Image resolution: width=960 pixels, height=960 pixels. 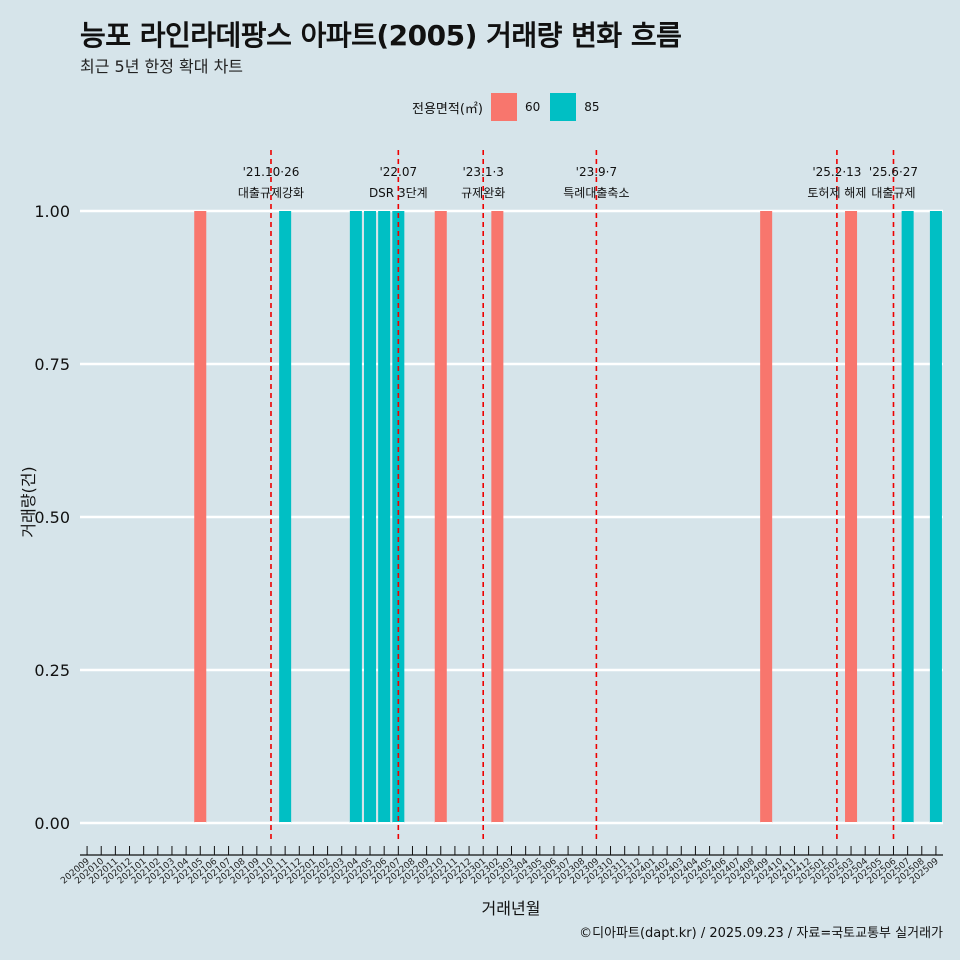 I want to click on event-label: DSR 3단계, so click(x=398, y=193).